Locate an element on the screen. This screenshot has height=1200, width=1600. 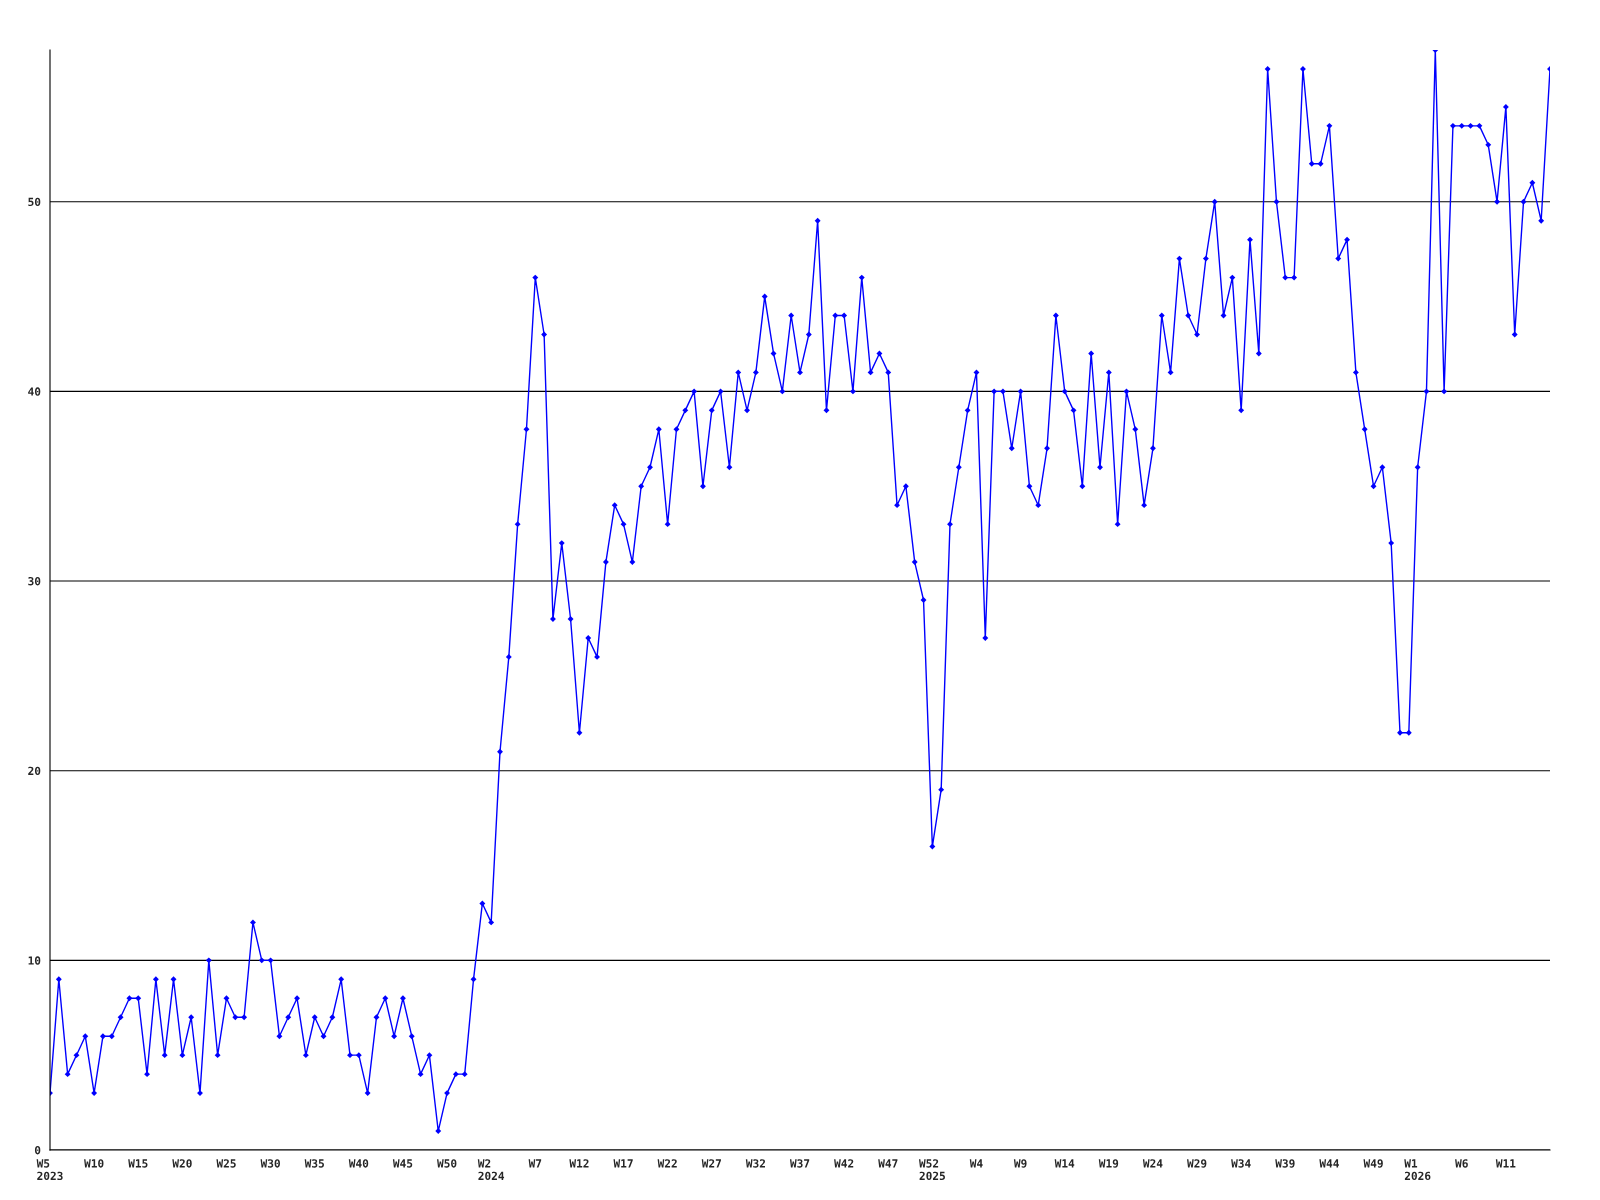
x-tick-label: W49 is located at coordinates (1373, 1163).